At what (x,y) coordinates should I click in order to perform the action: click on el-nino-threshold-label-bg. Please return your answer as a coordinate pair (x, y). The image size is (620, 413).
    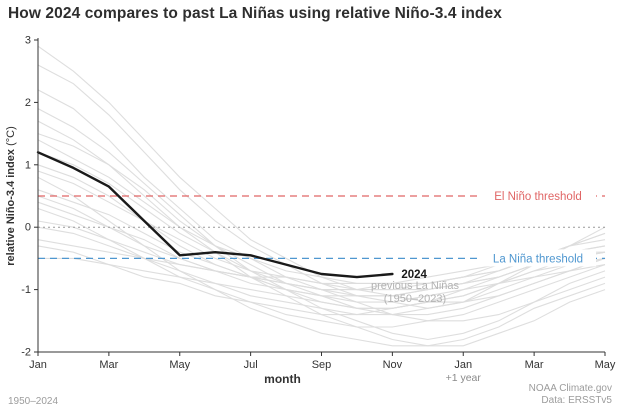
    Looking at the image, I should click on (538, 195).